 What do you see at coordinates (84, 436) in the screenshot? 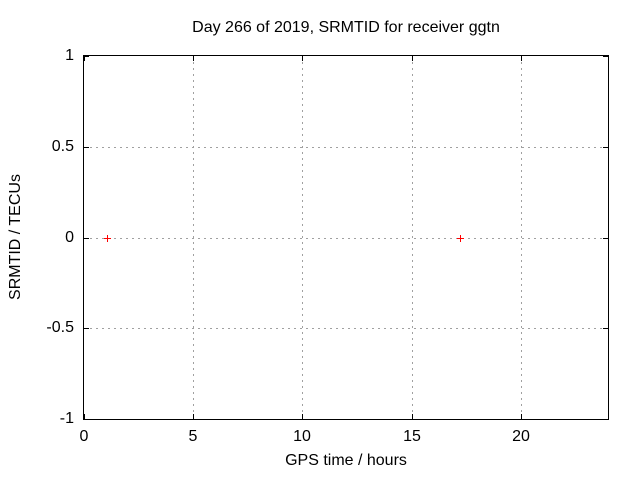
I see `x-tick-label: 0` at bounding box center [84, 436].